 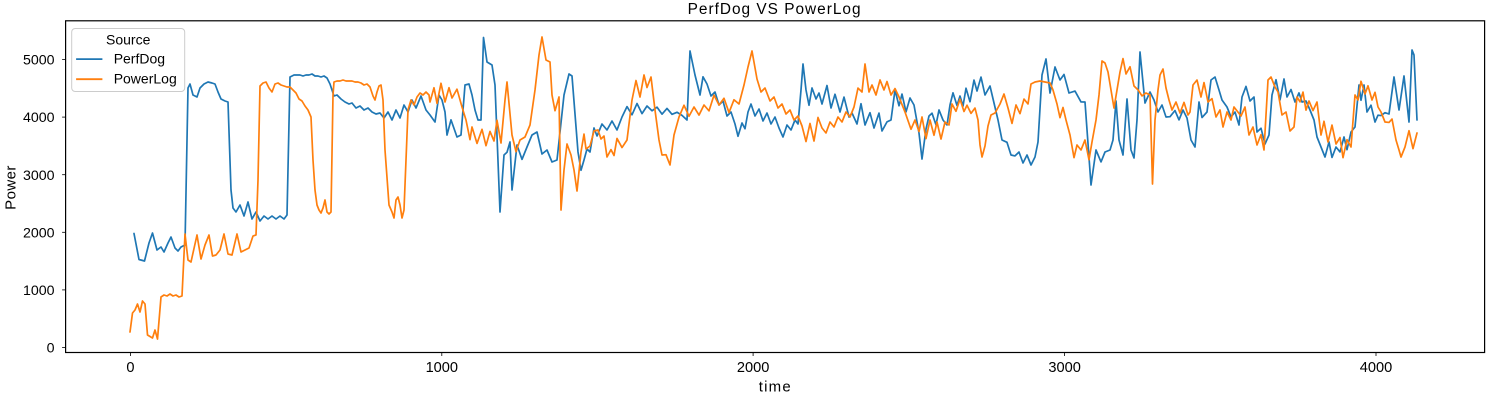 What do you see at coordinates (145, 79) in the screenshot?
I see `svg-text: PowerLog` at bounding box center [145, 79].